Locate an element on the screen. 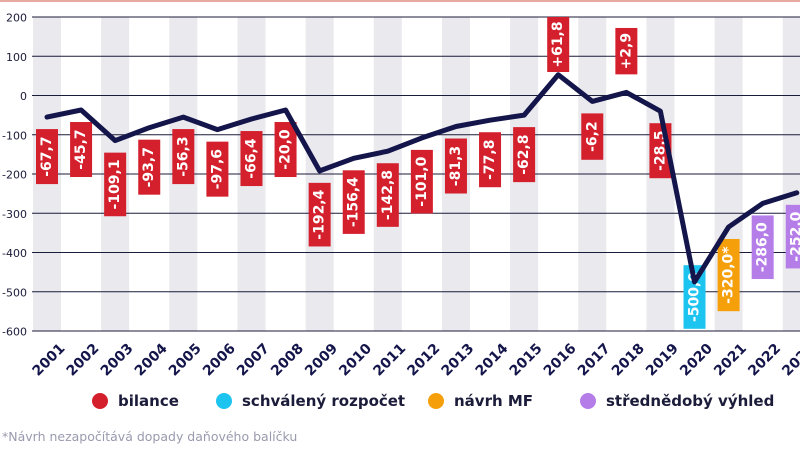 Image resolution: width=800 pixels, height=449 pixels. value-label-2004: -93,7 is located at coordinates (149, 167).